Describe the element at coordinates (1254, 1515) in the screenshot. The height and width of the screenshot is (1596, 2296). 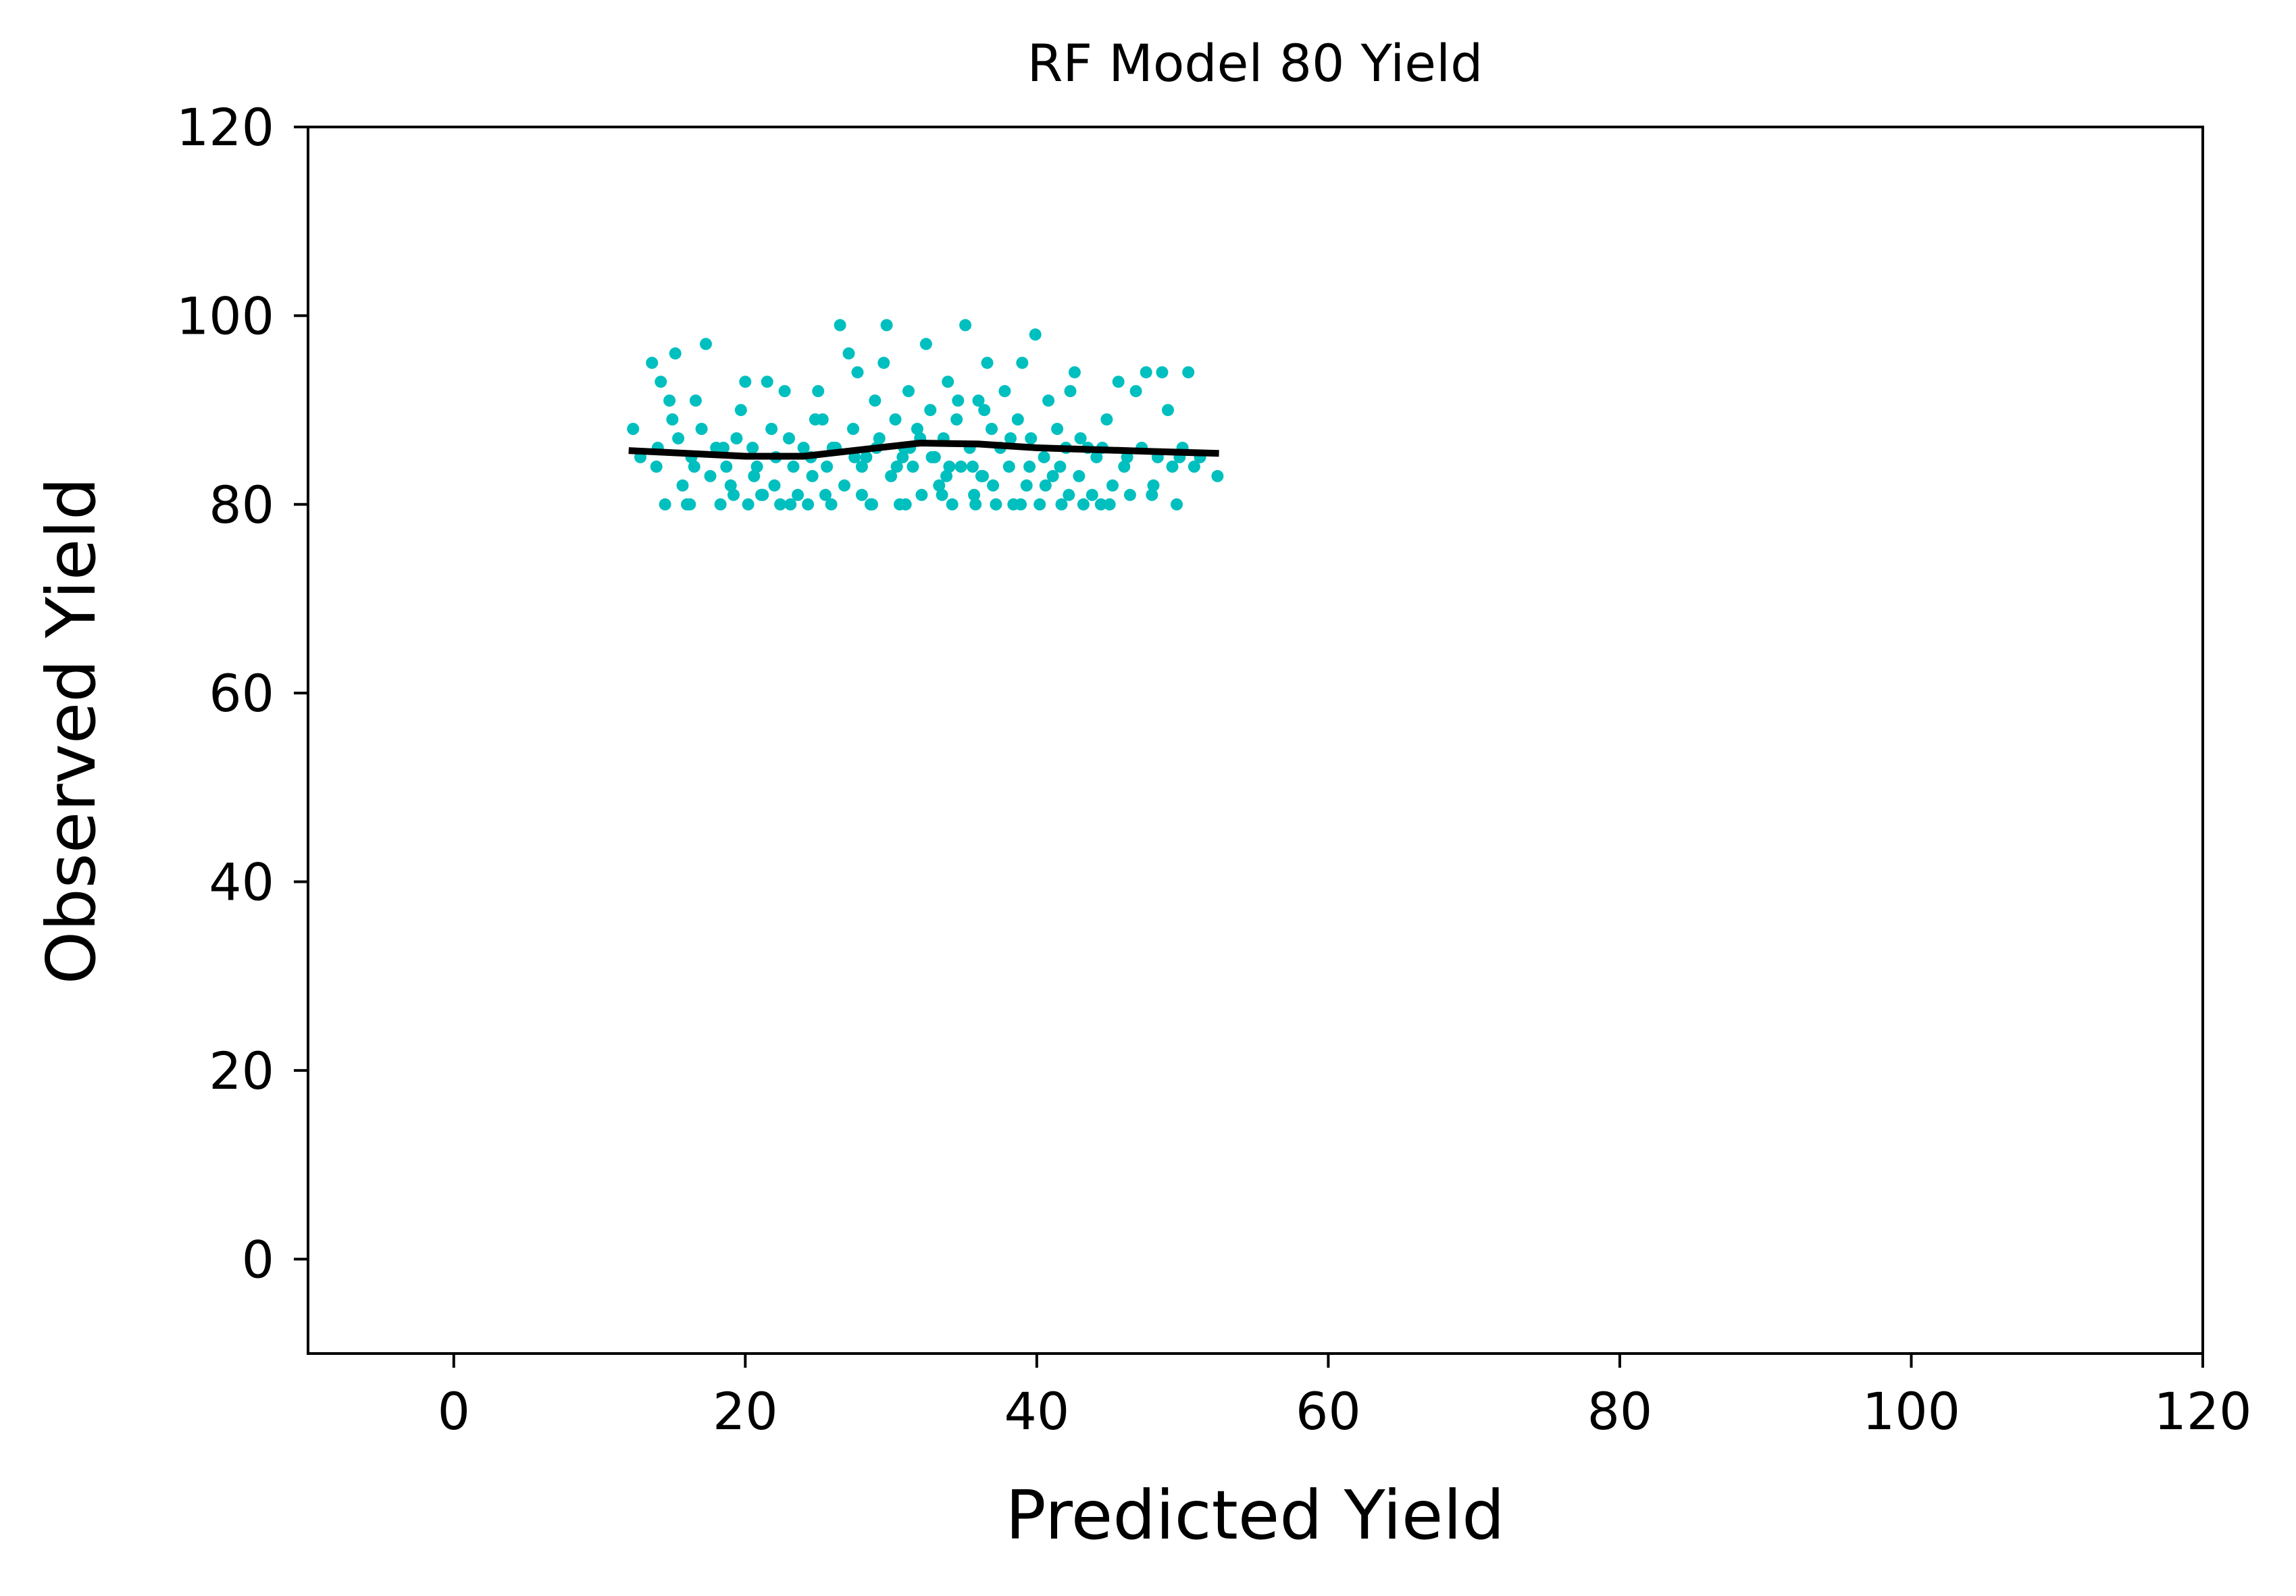
I see `x-axis-label: Predicted Yield` at that location.